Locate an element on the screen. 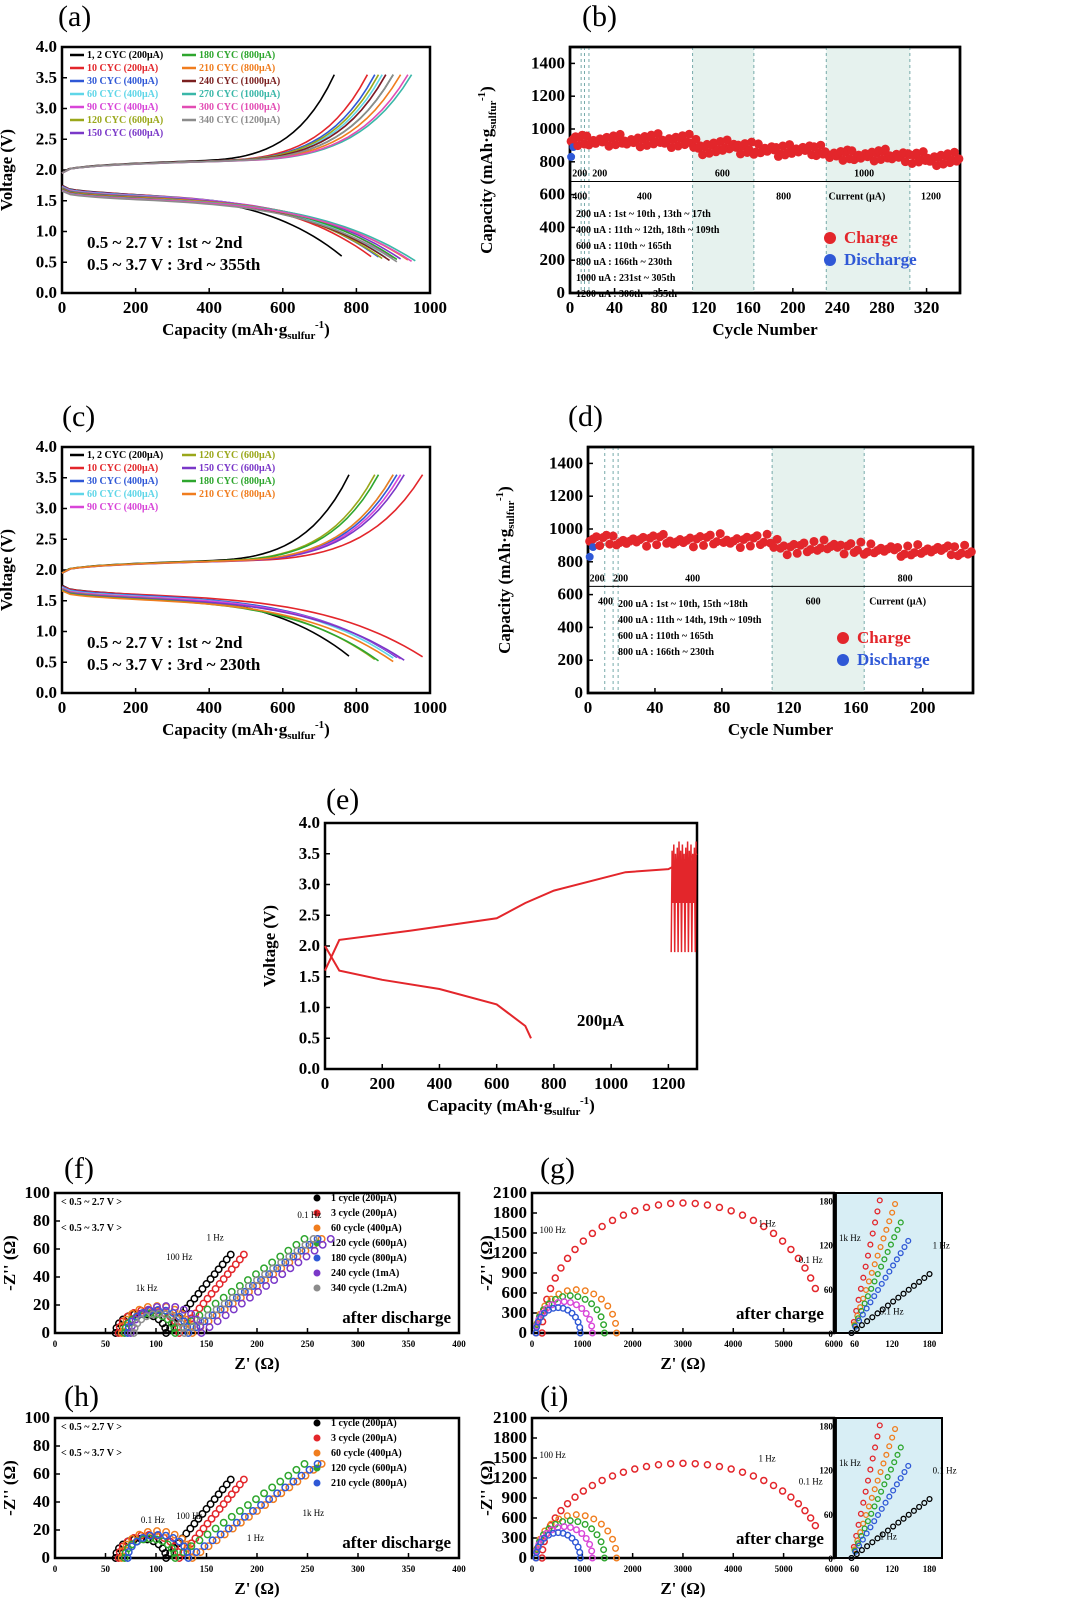  frequency-label: 0.1 Hz is located at coordinates (309, 1215).